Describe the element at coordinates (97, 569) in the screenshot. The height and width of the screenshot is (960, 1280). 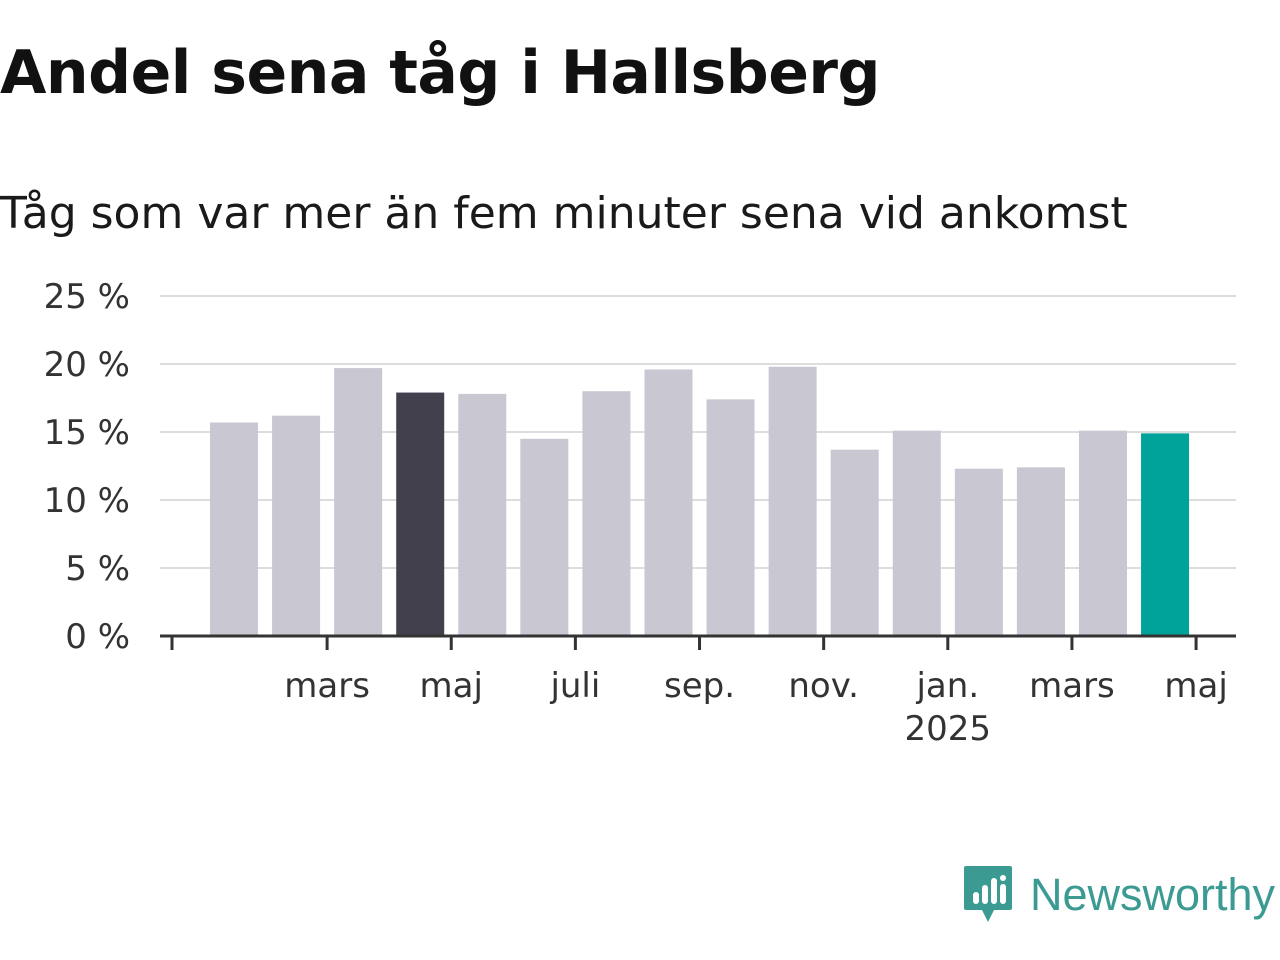
I see `y-tick-label: 5 %` at that location.